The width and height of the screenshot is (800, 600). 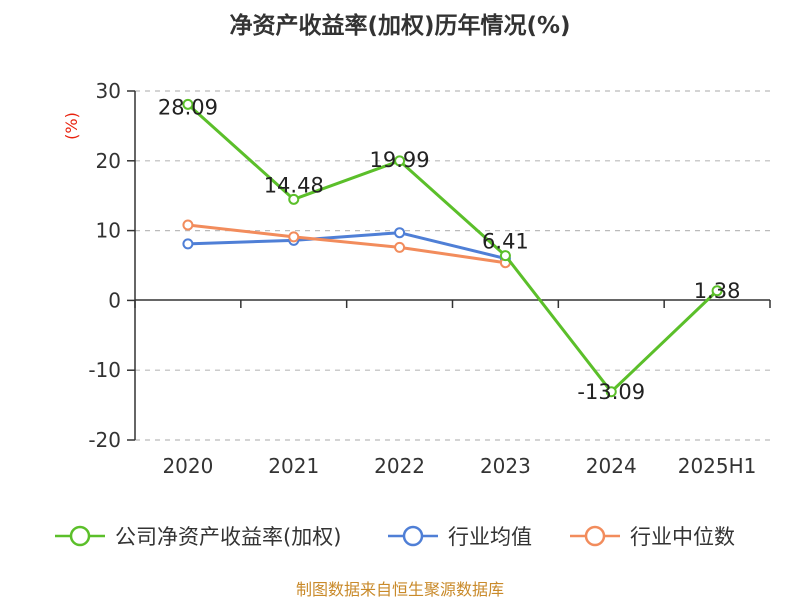 What do you see at coordinates (505, 242) in the screenshot?
I see `data-label: 6.41` at bounding box center [505, 242].